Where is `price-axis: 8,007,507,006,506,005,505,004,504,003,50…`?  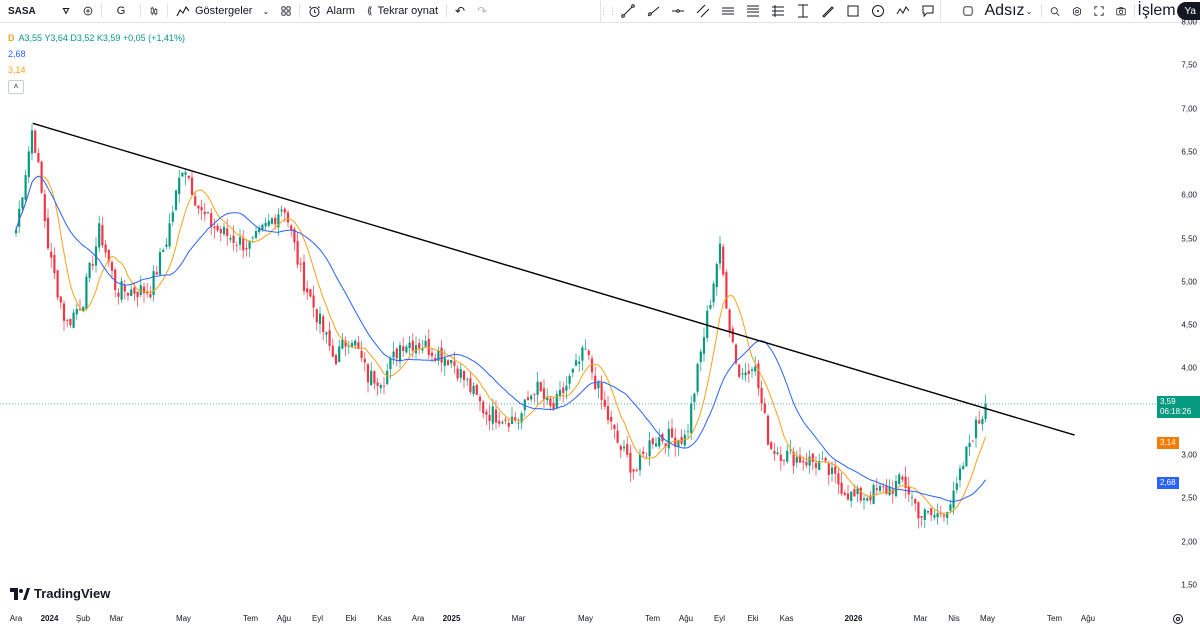 price-axis: 8,007,507,006,506,005,505,004,504,003,50… is located at coordinates (1178, 314).